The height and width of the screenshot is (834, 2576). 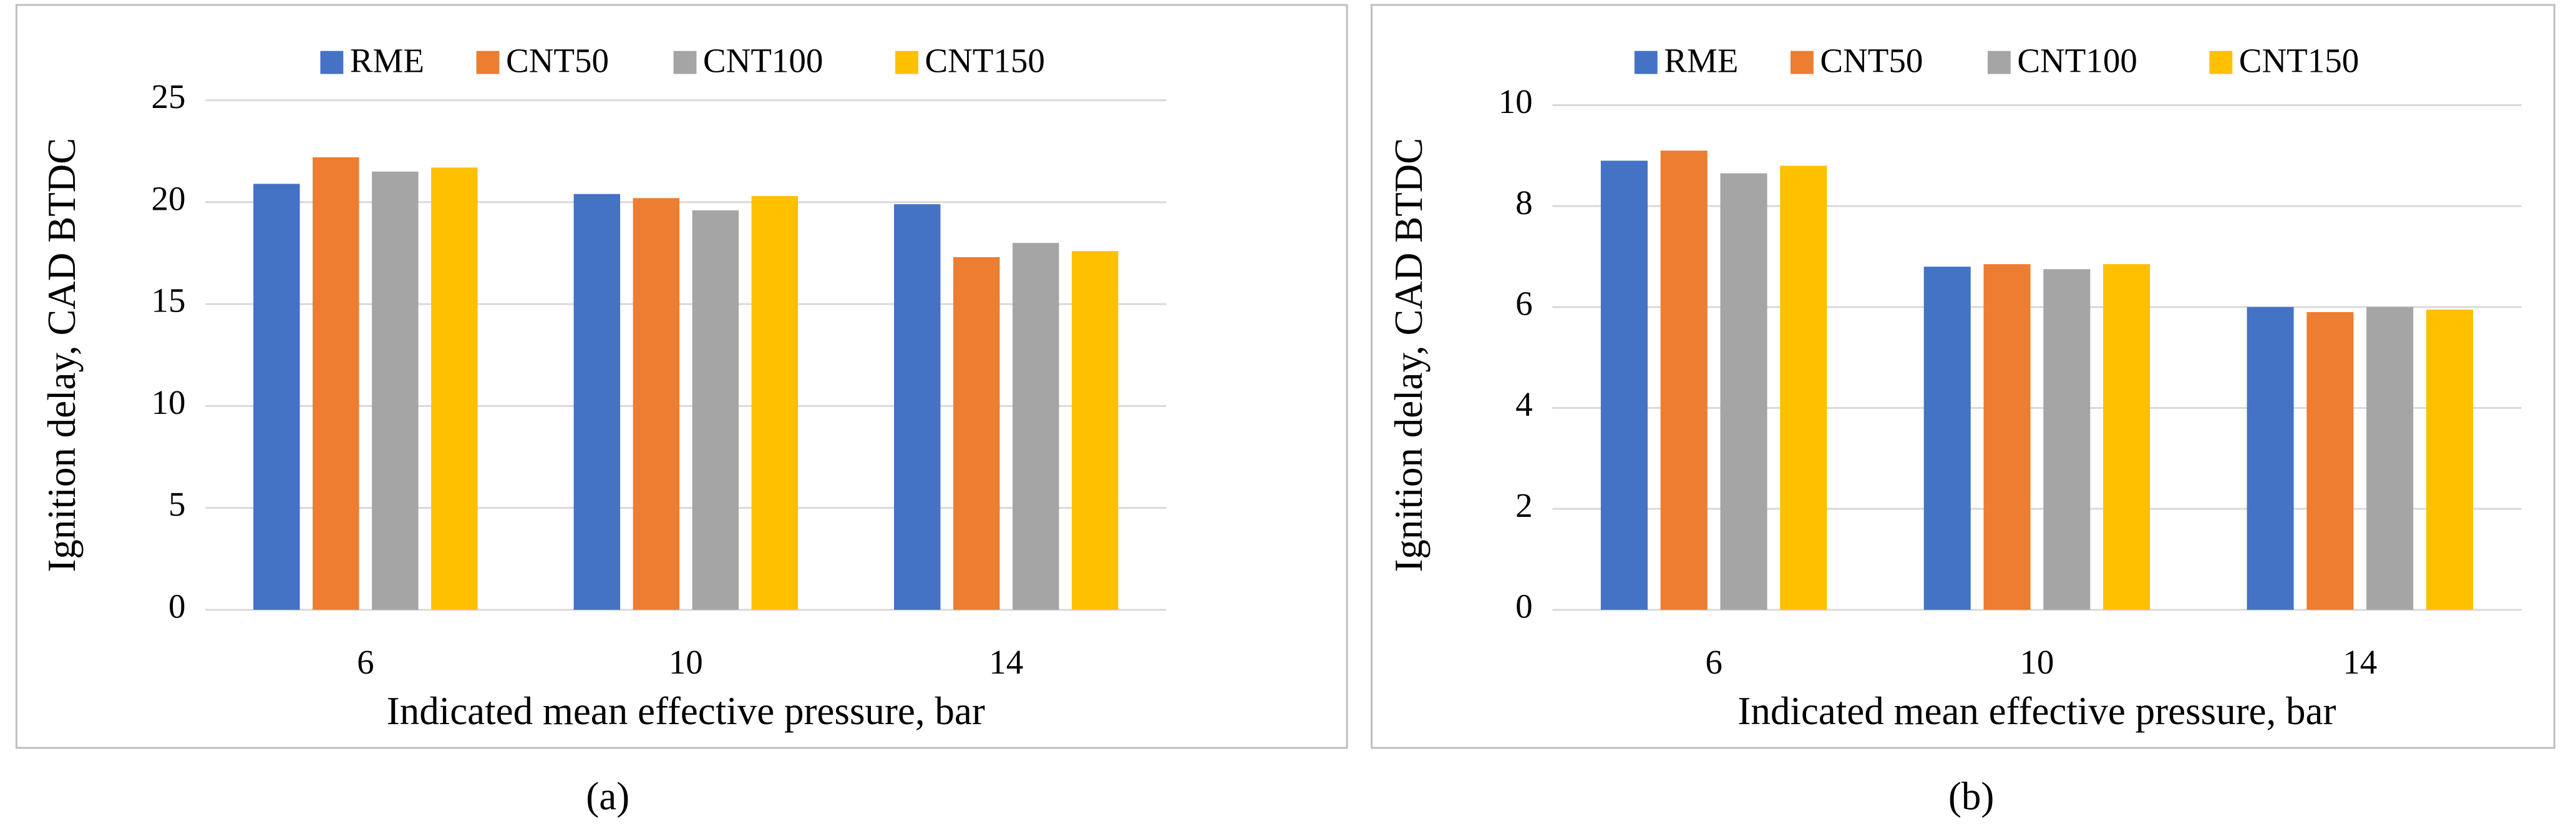 I want to click on y-tick-label: 25, so click(x=169, y=96).